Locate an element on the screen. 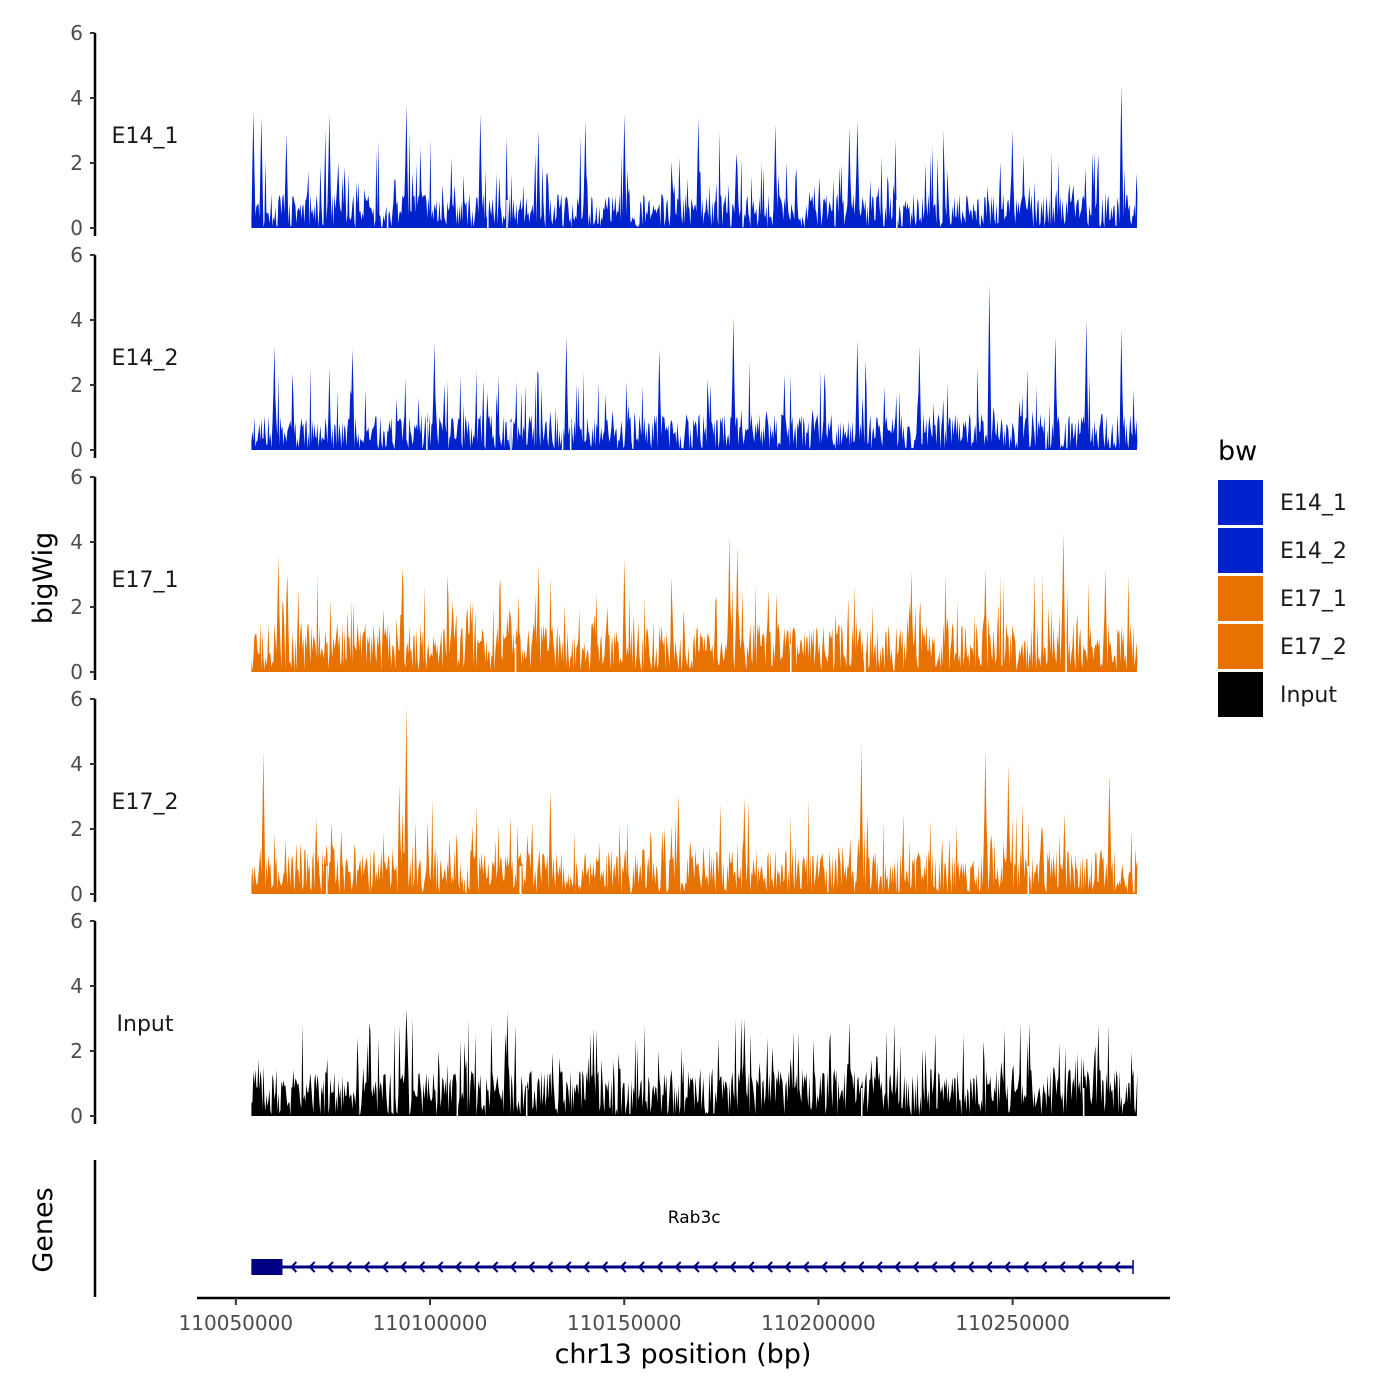  legend-label: E14_2 is located at coordinates (1313, 551).